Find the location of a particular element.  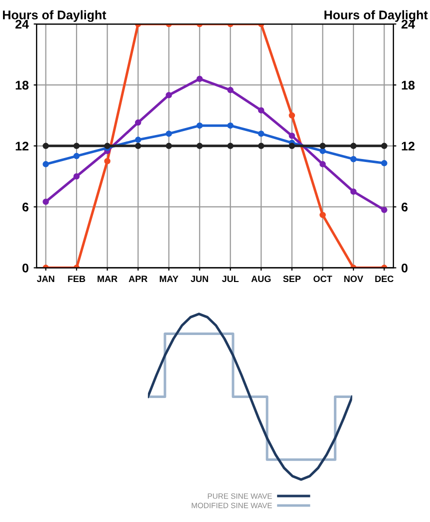

x-tick-label: NOV is located at coordinates (354, 279).